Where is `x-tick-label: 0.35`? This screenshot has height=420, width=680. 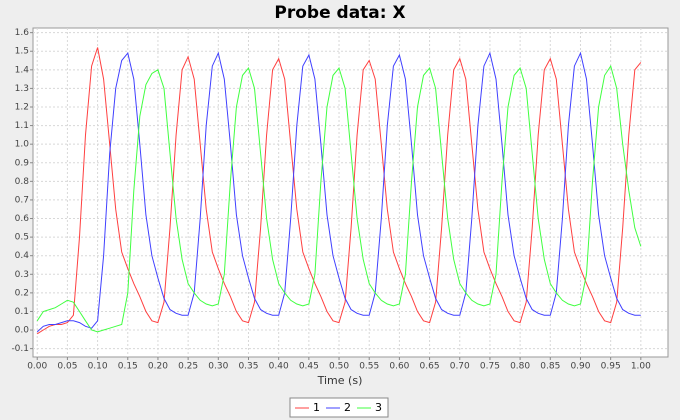
x-tick-label: 0.35 is located at coordinates (248, 367).